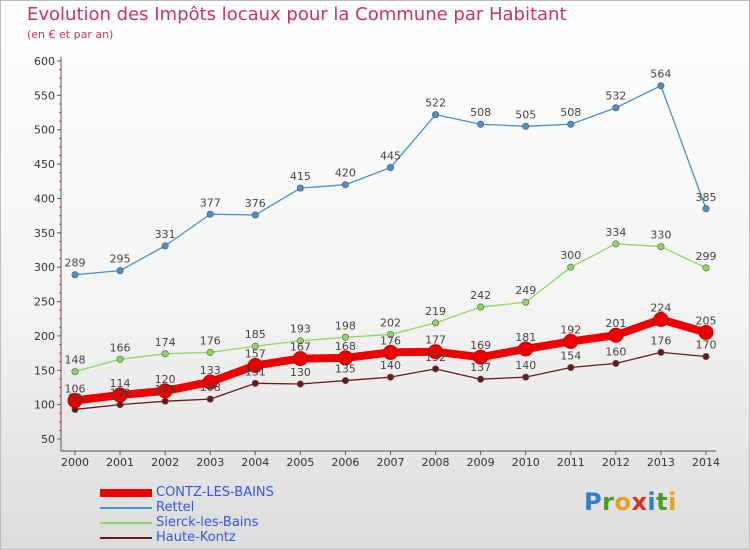 Image resolution: width=750 pixels, height=550 pixels. I want to click on data-label: 114, so click(120, 383).